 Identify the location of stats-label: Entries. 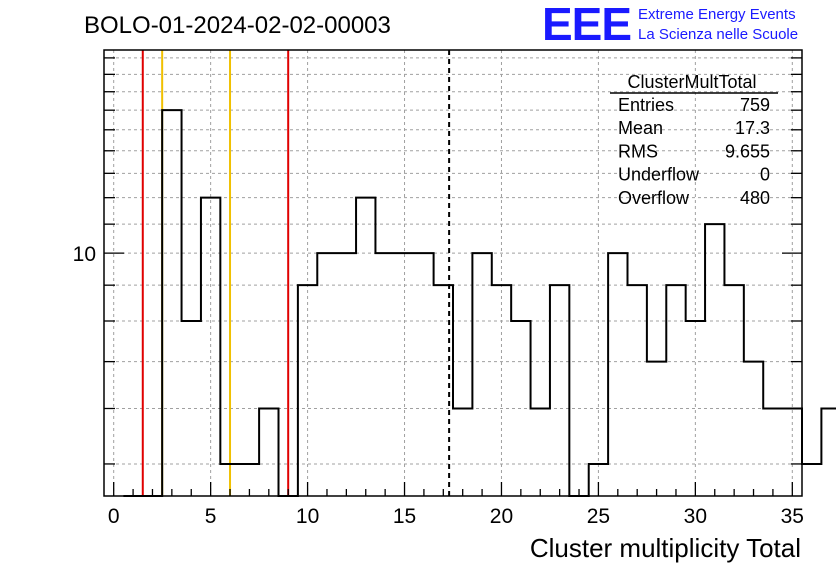
(646, 105).